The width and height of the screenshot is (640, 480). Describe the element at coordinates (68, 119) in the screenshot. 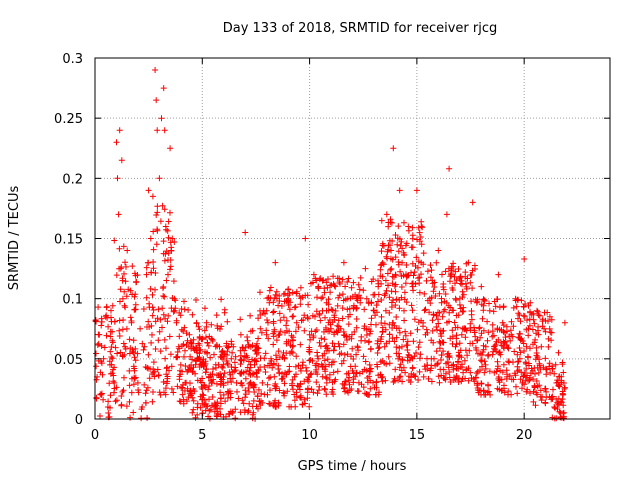

I see `y-tick-label: 0.25` at that location.